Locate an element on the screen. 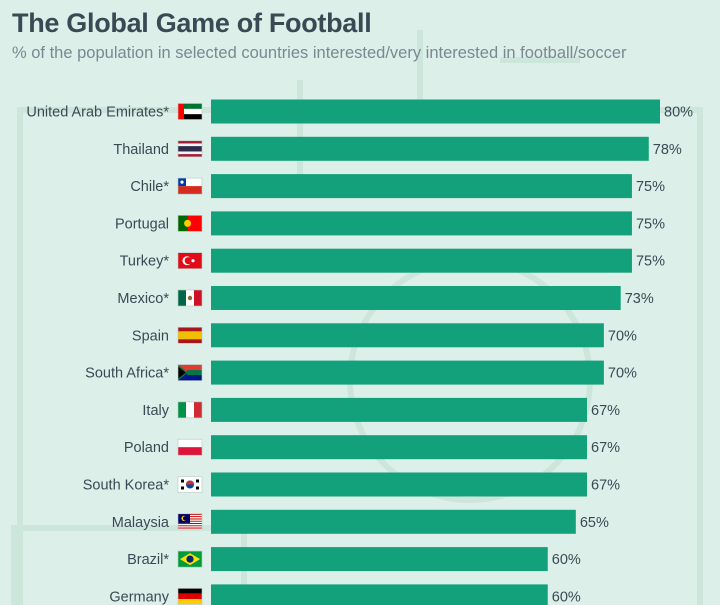 This screenshot has width=720, height=605. value-label-2: 75% is located at coordinates (650, 187).